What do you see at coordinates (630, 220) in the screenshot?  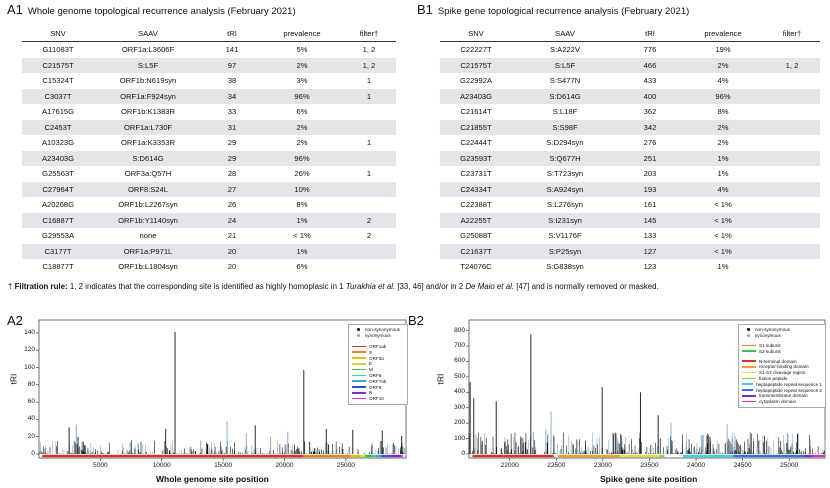 I see `table-row: A22255T S:I231syn 145 < 1%` at bounding box center [630, 220].